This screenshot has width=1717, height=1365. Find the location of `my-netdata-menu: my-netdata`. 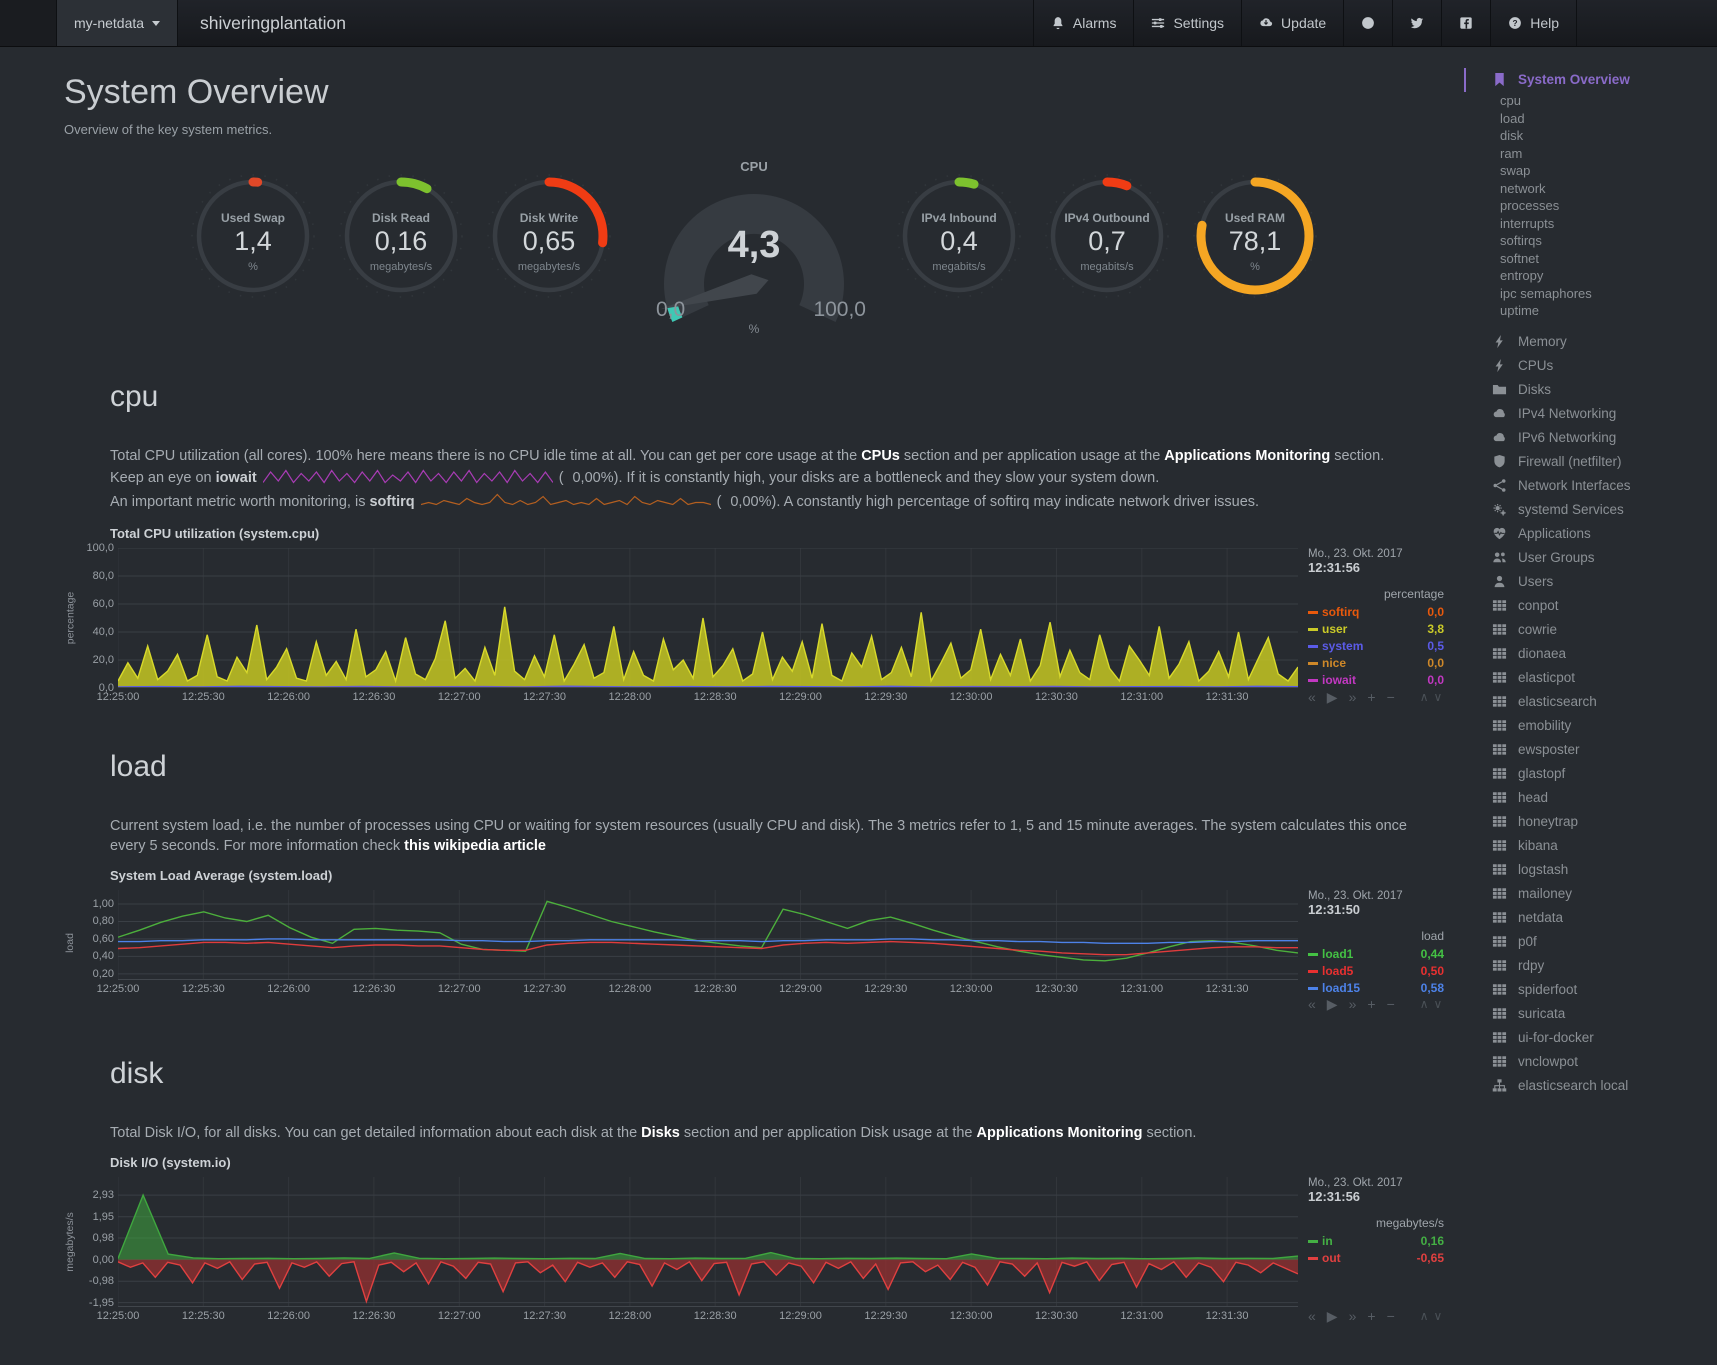

my-netdata-menu: my-netdata is located at coordinates (118, 23).